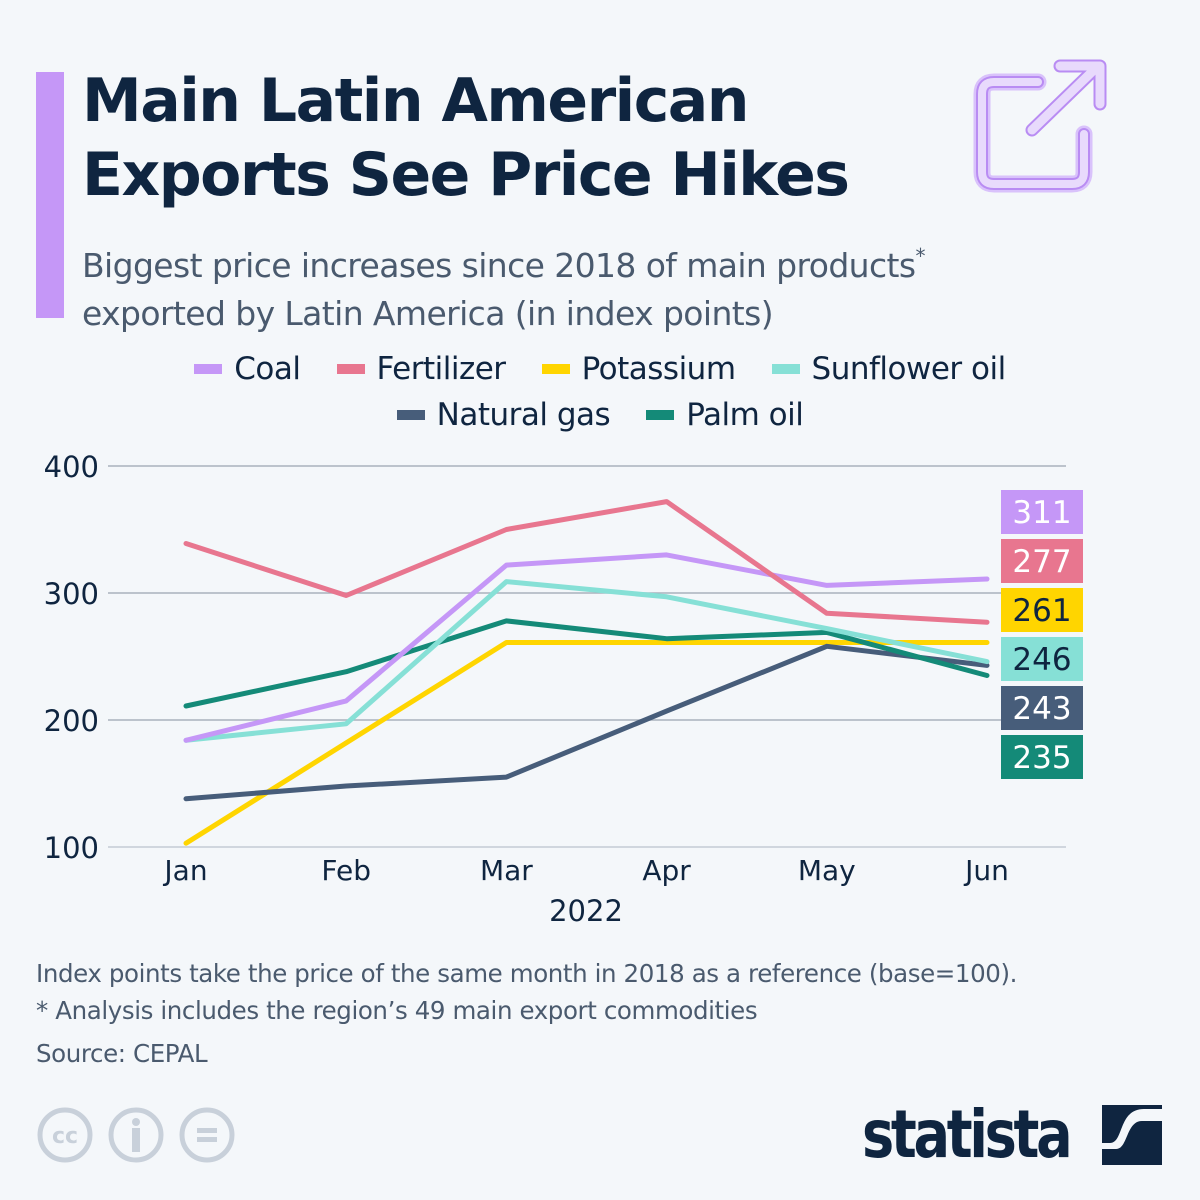 The height and width of the screenshot is (1200, 1200). What do you see at coordinates (909, 369) in the screenshot?
I see `legend-label: Sunflower oil` at bounding box center [909, 369].